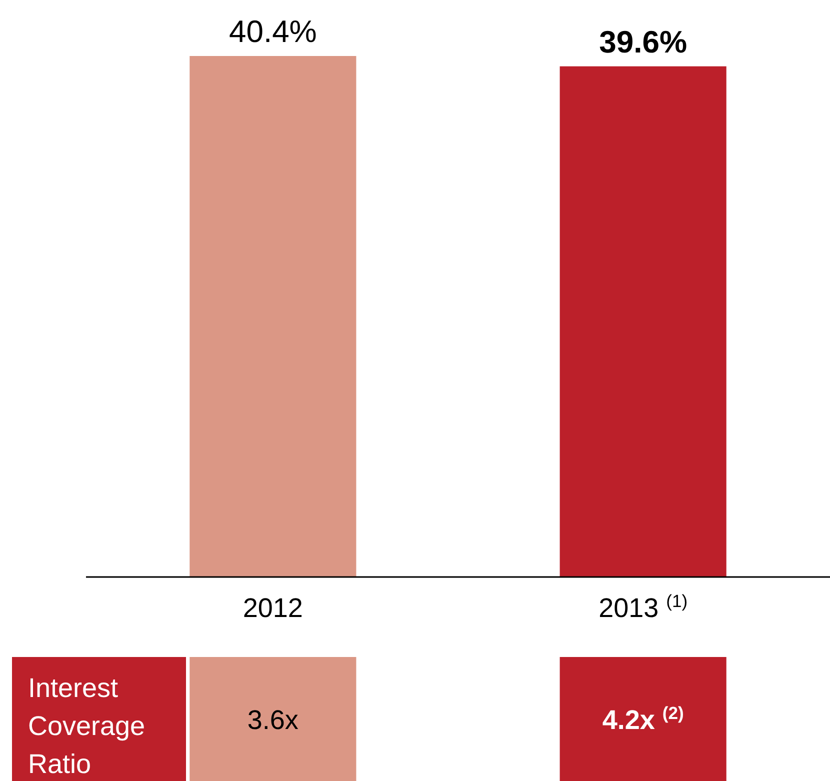 Image resolution: width=830 pixels, height=781 pixels. Describe the element at coordinates (643, 607) in the screenshot. I see `x-tick-label: 2013 $^{(1)}$` at that location.